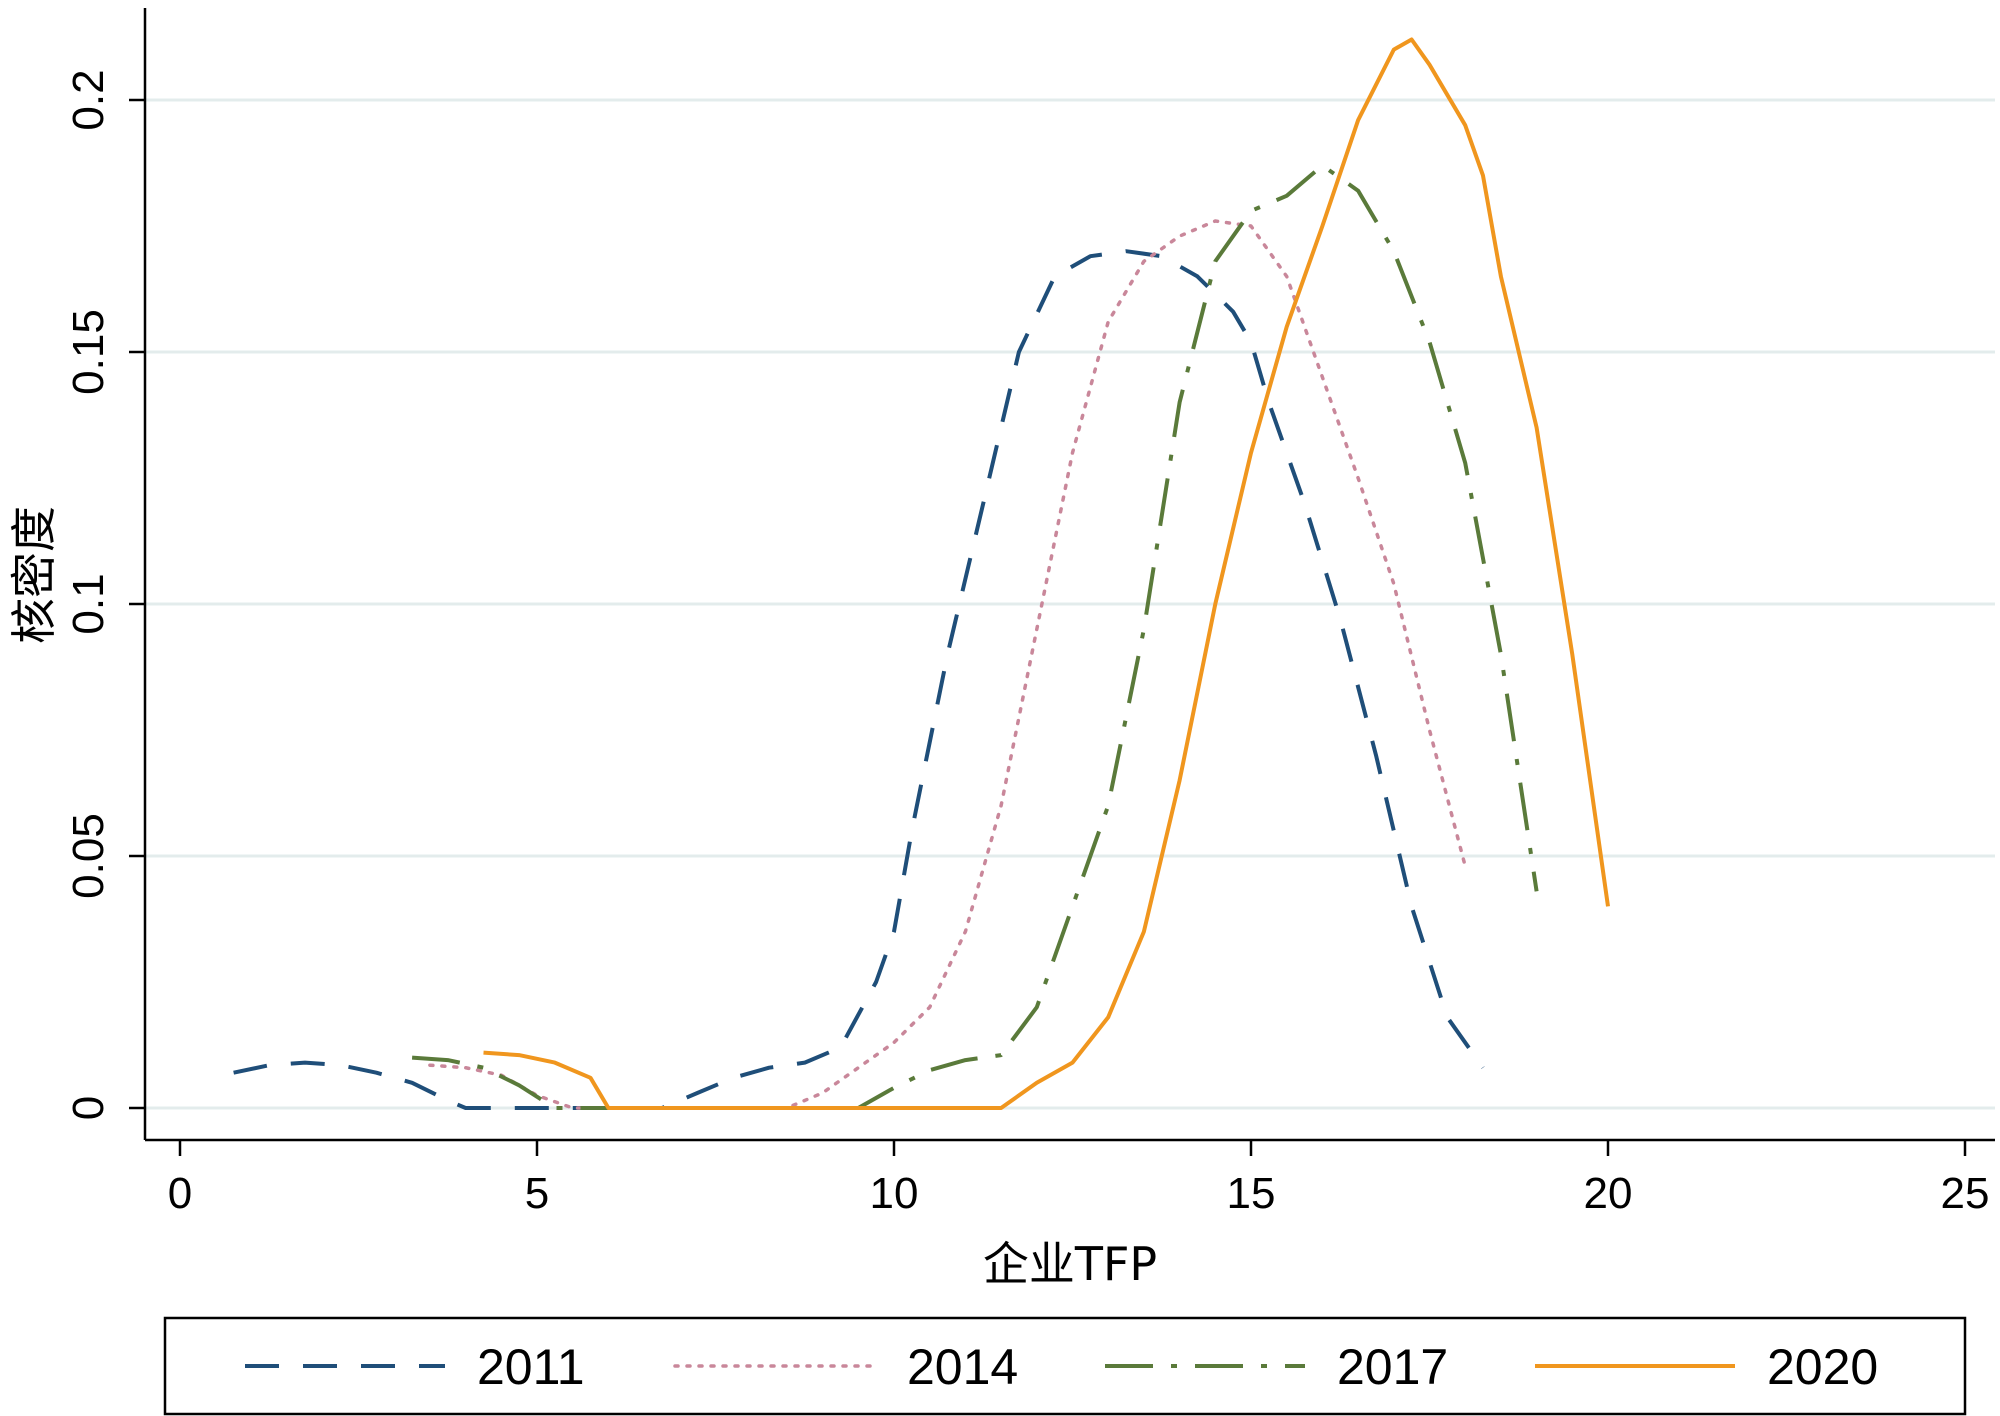 The width and height of the screenshot is (2000, 1416). I want to click on x-tick-label-3: 15, so click(1251, 1193).